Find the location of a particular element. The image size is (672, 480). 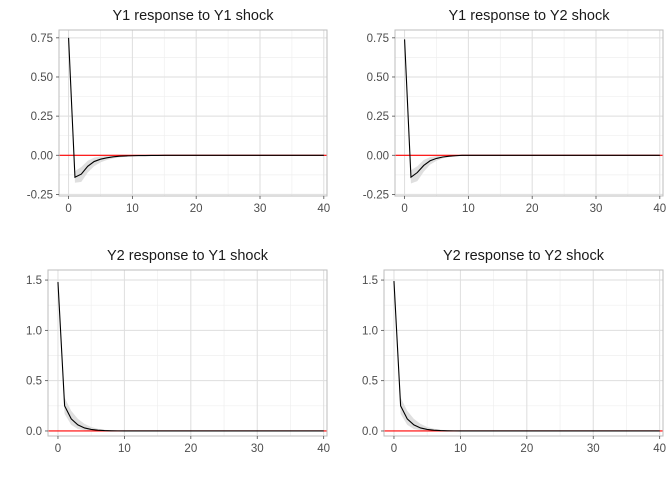

panel-title: Y1 response to Y2 shock is located at coordinates (530, 16).